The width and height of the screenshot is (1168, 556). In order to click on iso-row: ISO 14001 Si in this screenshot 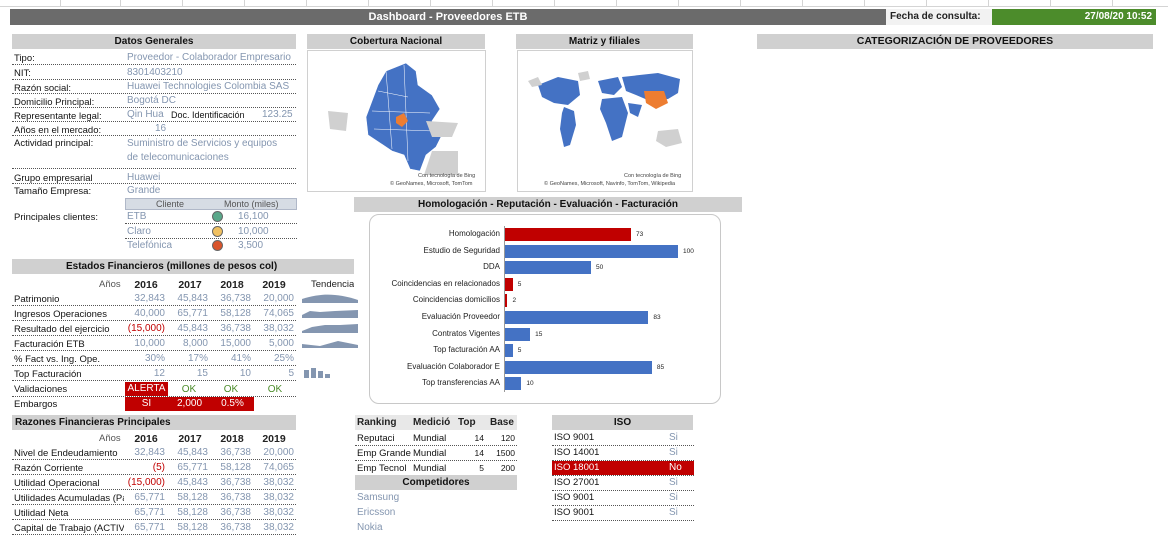, I will do `click(623, 453)`.